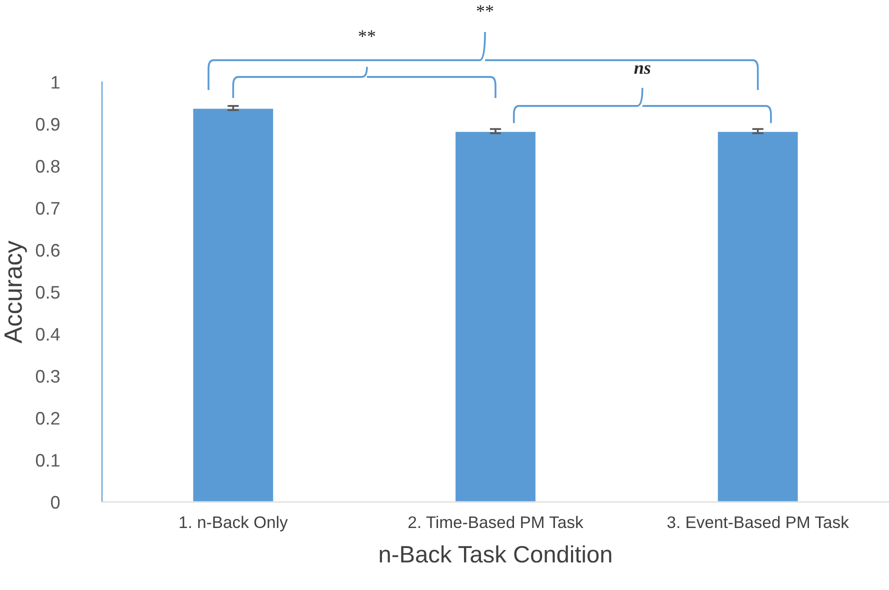 The width and height of the screenshot is (889, 590). What do you see at coordinates (496, 522) in the screenshot?
I see `x-tick-label: 2. Time-Based PM Task` at bounding box center [496, 522].